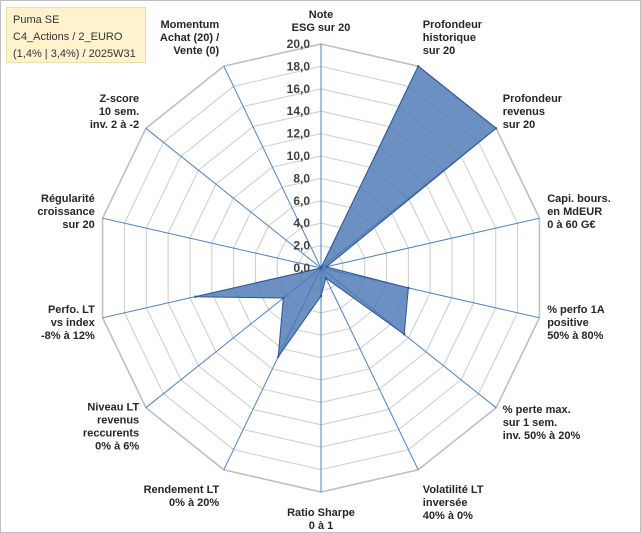 Image resolution: width=641 pixels, height=533 pixels. Describe the element at coordinates (68, 336) in the screenshot. I see `axis-label-line: -8% à 12%` at that location.